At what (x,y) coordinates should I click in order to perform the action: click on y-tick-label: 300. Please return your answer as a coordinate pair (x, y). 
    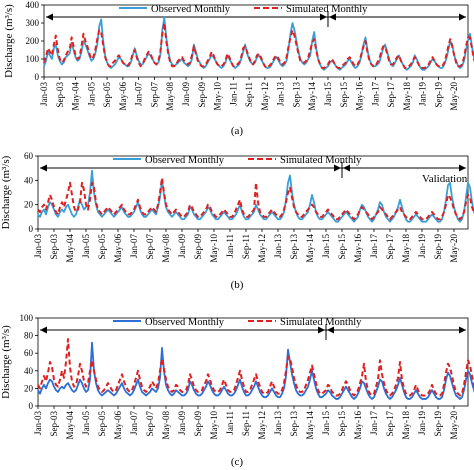
    Looking at the image, I should click on (33, 23).